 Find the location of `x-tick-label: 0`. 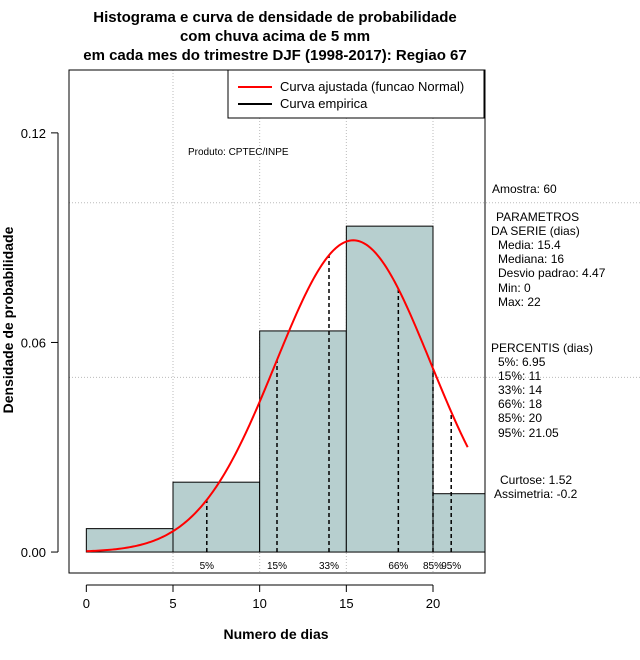

x-tick-label: 0 is located at coordinates (86, 603).